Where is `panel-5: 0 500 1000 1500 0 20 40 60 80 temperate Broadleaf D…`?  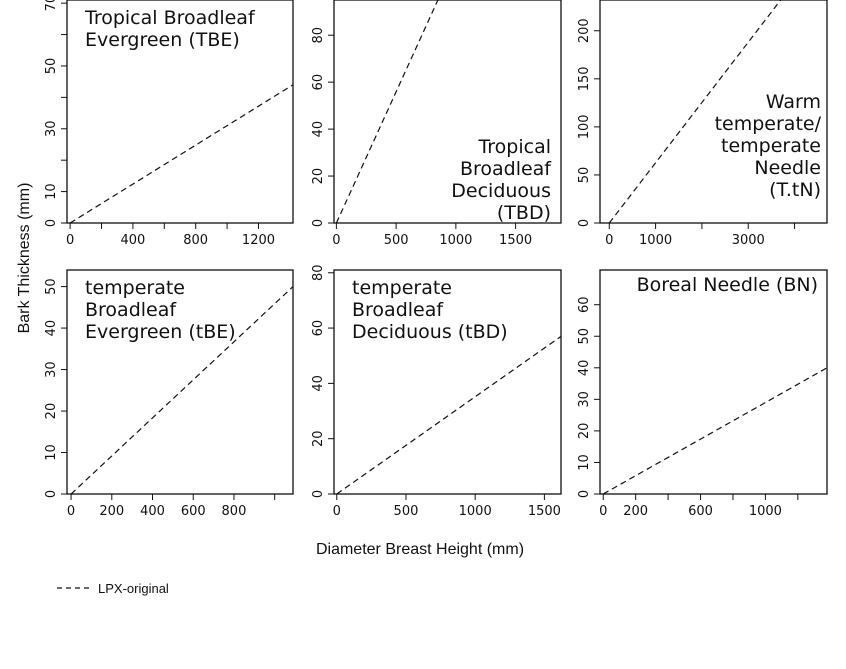 panel-5: 0 500 1000 1500 0 20 40 60 80 temperate Broadleaf D… is located at coordinates (436, 391).